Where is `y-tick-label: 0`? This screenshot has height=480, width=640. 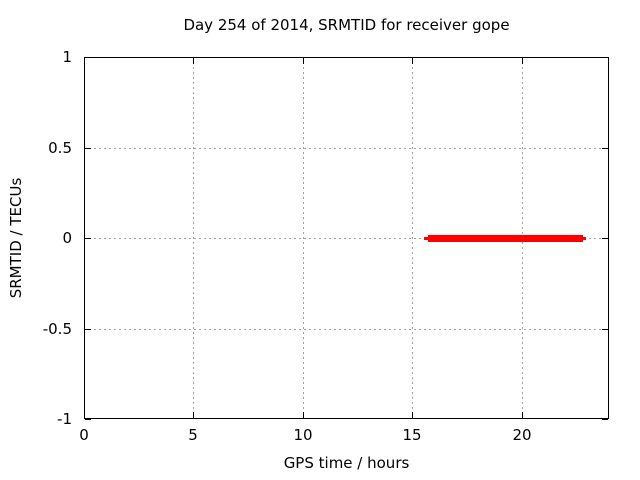 y-tick-label: 0 is located at coordinates (67, 238).